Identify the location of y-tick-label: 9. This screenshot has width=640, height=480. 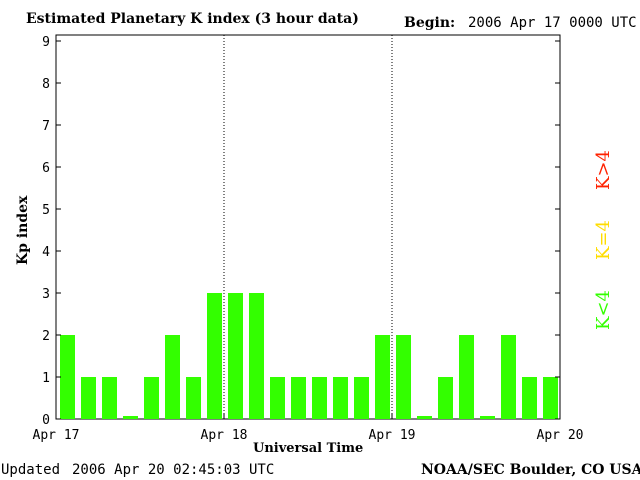
(46, 42).